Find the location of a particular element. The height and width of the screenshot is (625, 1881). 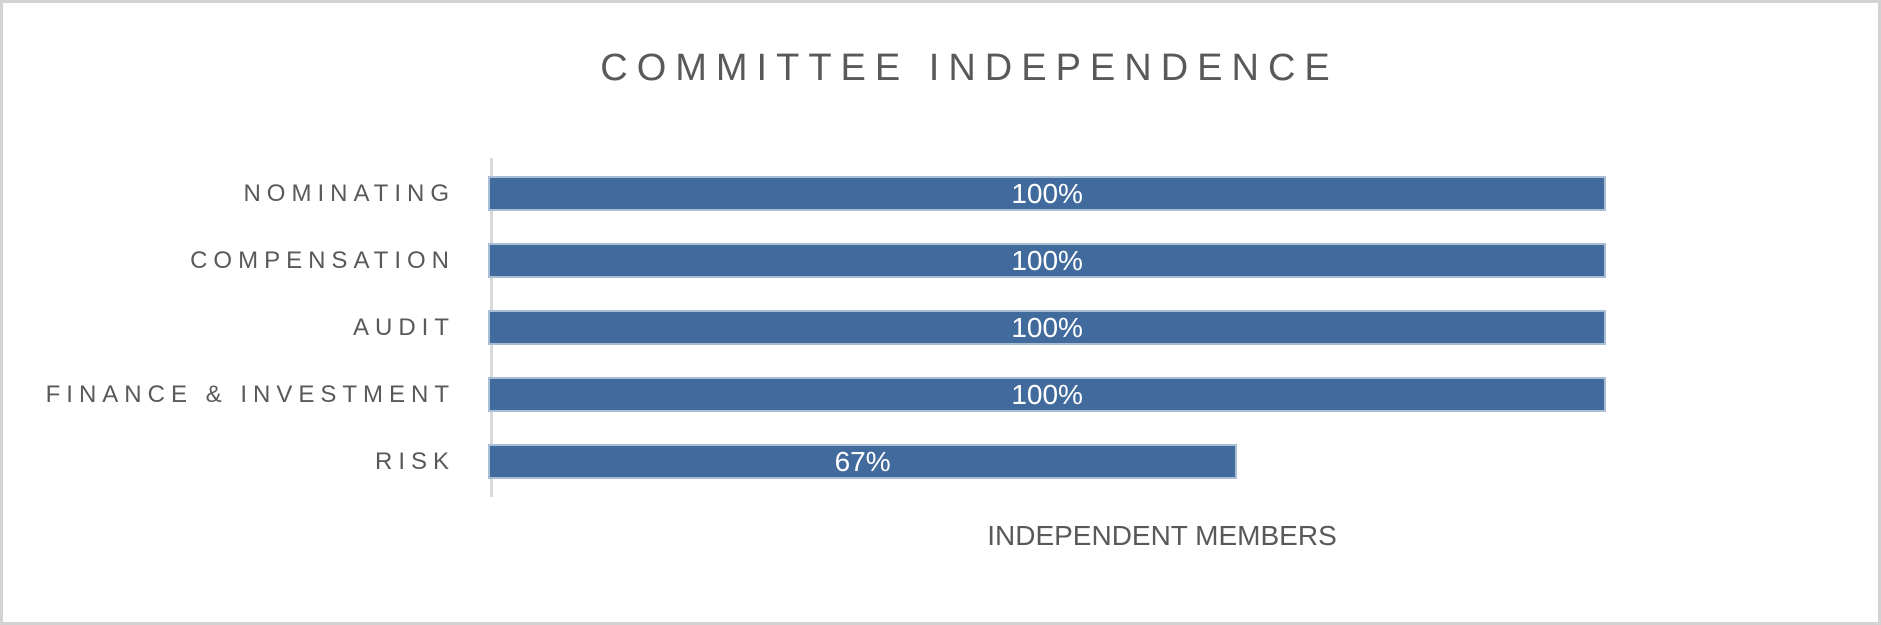

category-label: RISK is located at coordinates (414, 461).